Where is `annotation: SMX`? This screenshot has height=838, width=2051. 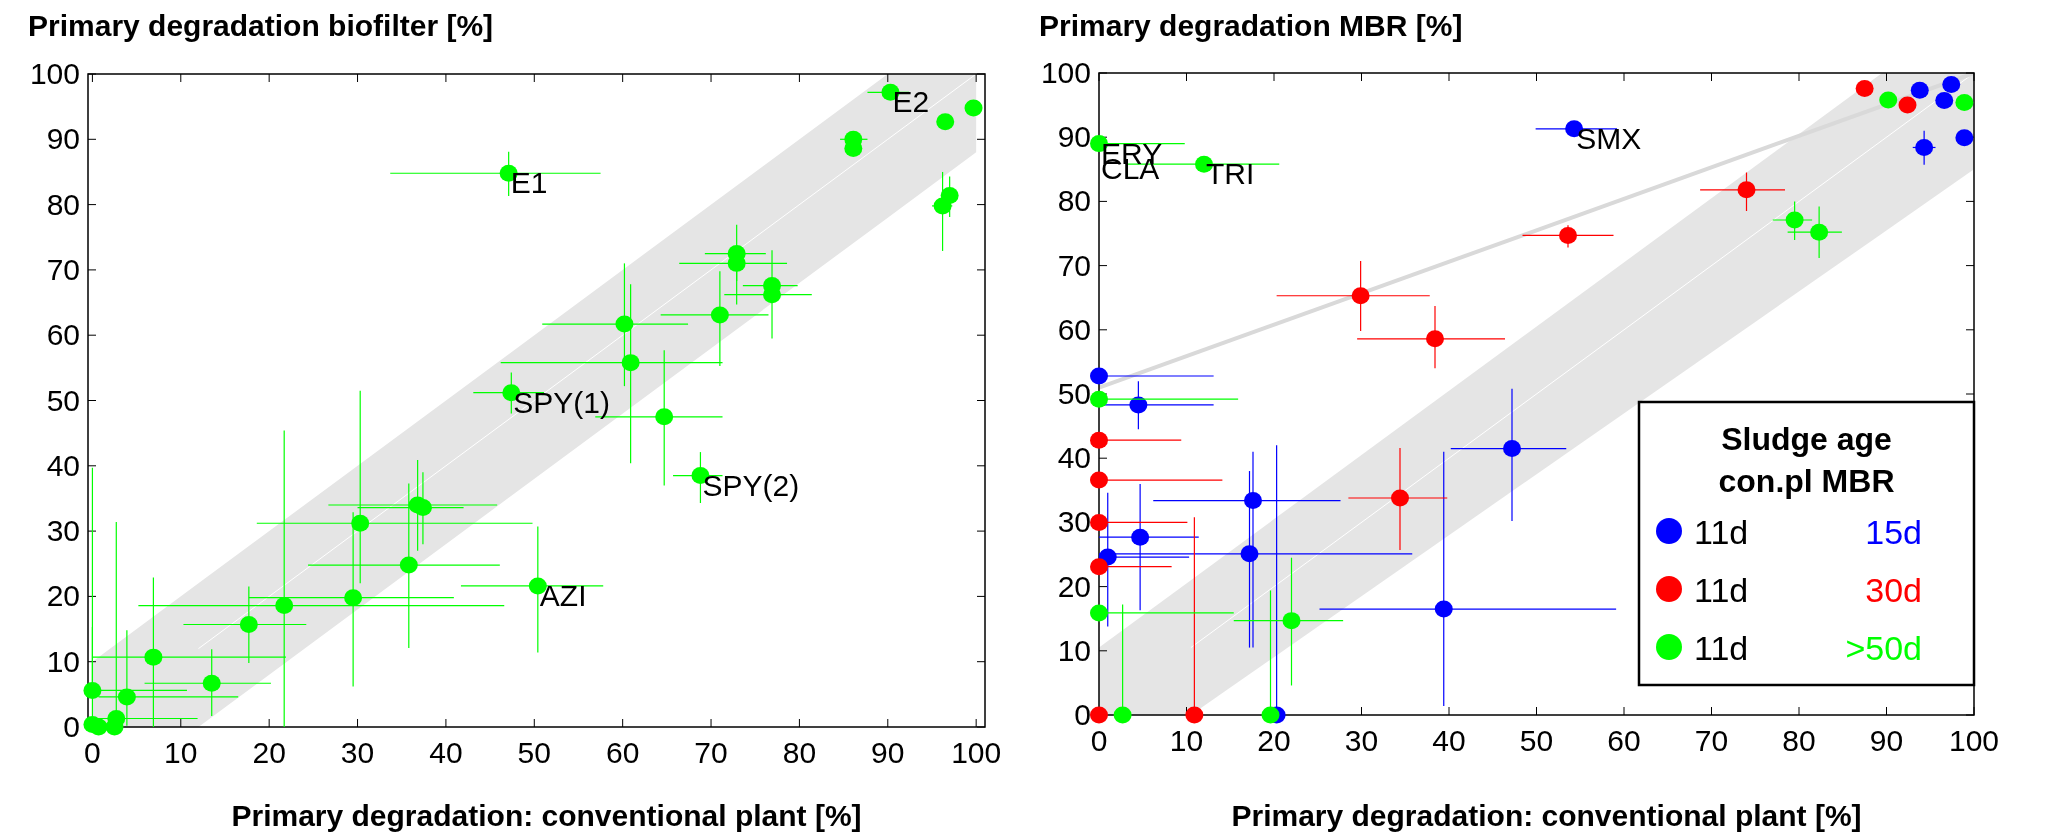
annotation: SMX is located at coordinates (1609, 138).